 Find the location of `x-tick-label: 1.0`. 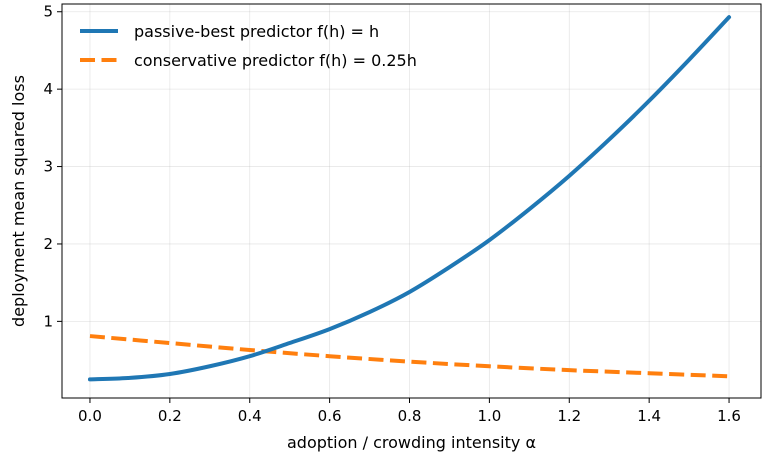

x-tick-label: 1.0 is located at coordinates (489, 416).